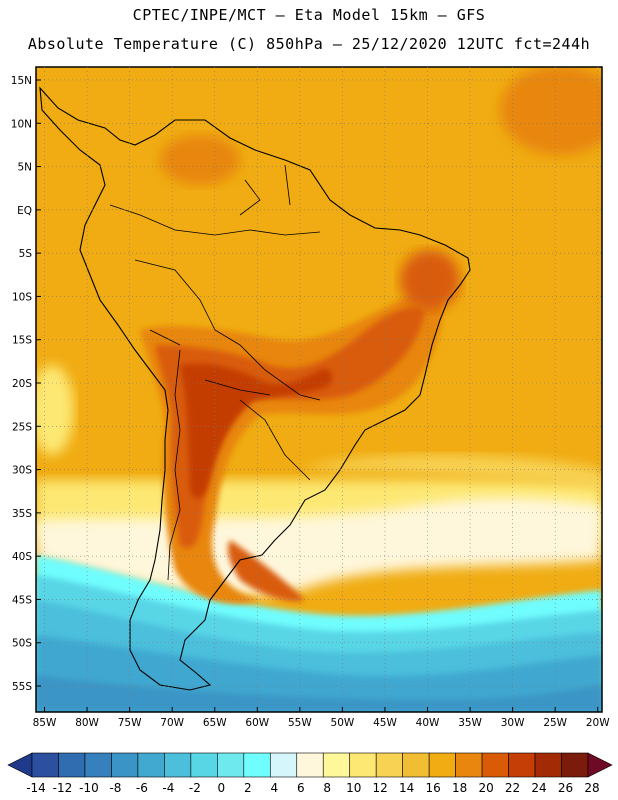 This screenshot has height=800, width=618. What do you see at coordinates (22, 384) in the screenshot?
I see `lat-label: 20S` at bounding box center [22, 384].